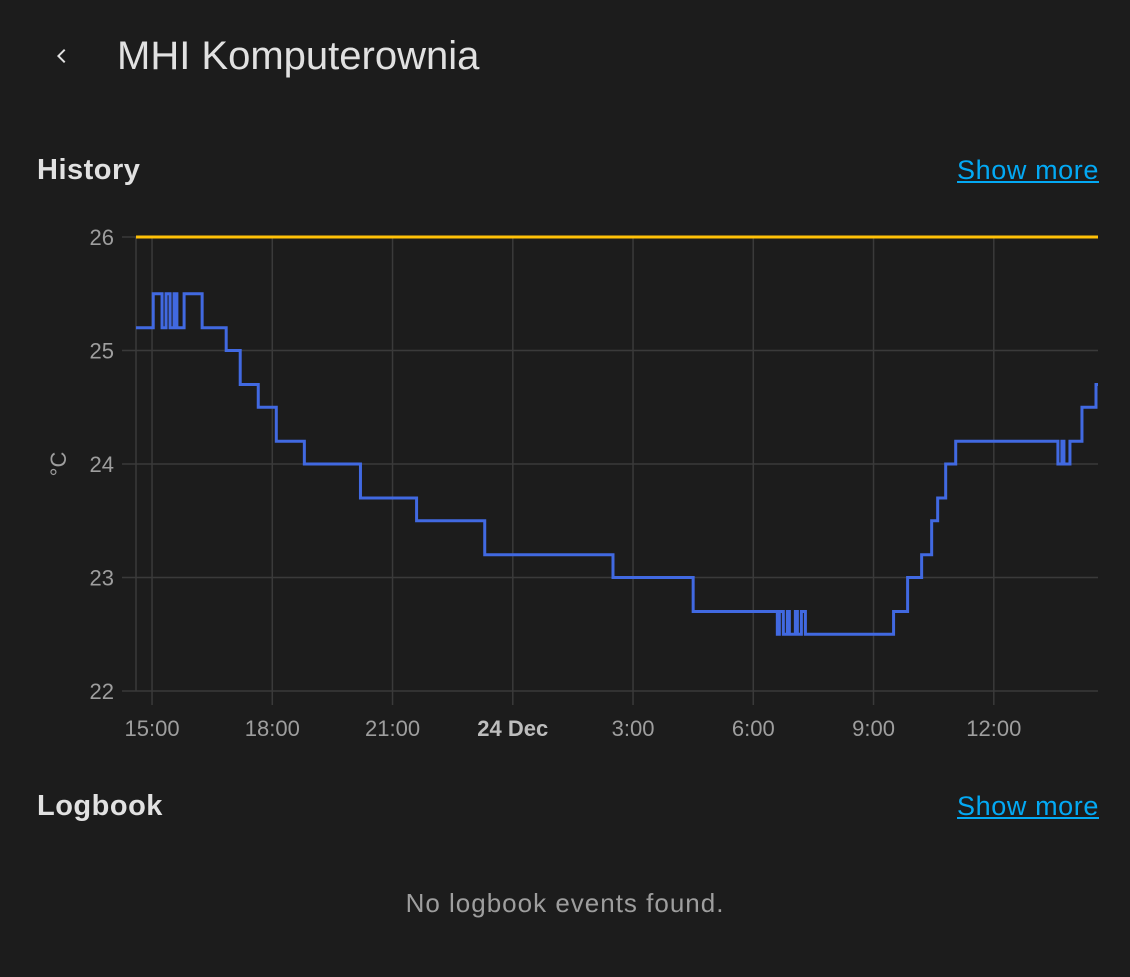 The width and height of the screenshot is (1130, 977). What do you see at coordinates (565, 56) in the screenshot?
I see `dialog-header: MHI Komputerownia` at bounding box center [565, 56].